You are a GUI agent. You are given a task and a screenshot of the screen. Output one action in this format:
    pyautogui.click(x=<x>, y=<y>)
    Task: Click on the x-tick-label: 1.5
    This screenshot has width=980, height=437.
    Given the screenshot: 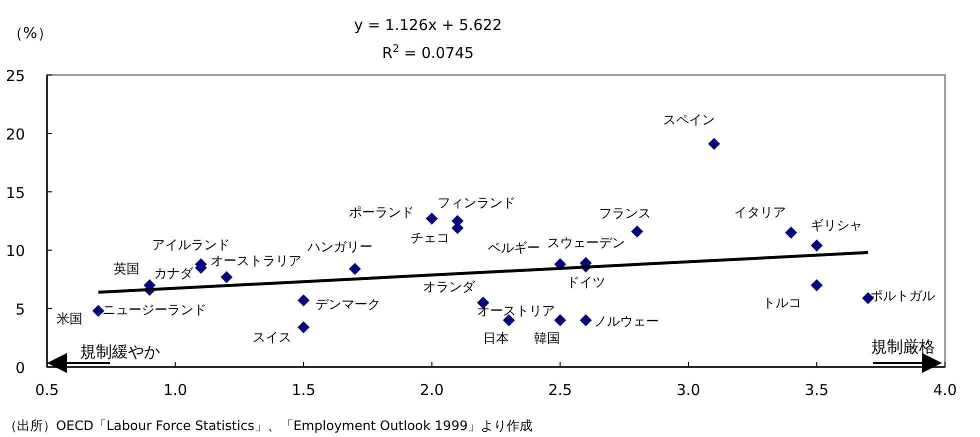 What is the action you would take?
    pyautogui.click(x=304, y=390)
    